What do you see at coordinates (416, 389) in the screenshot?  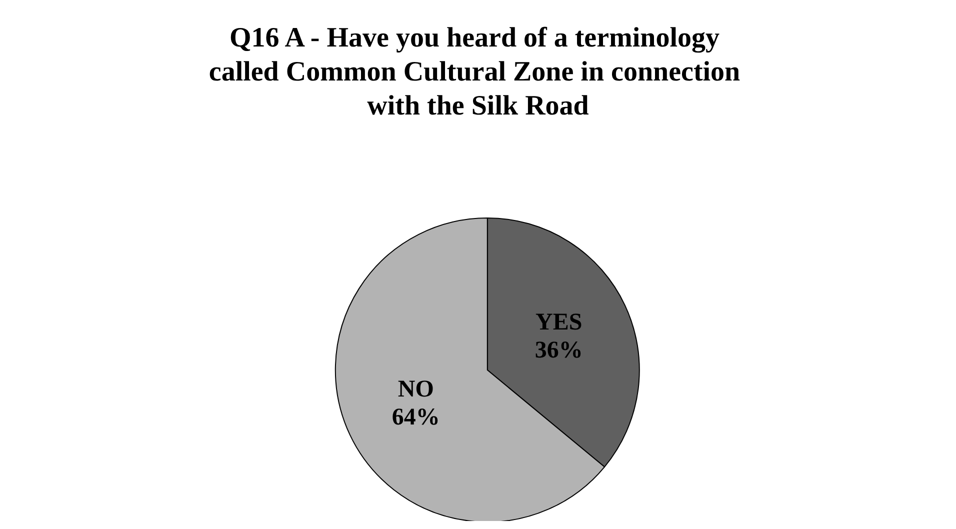 I see `slice-label: NO` at bounding box center [416, 389].